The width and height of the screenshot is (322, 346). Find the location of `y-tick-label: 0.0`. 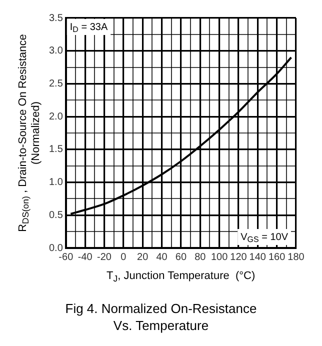

y-tick-label: 0.0 is located at coordinates (56, 248).